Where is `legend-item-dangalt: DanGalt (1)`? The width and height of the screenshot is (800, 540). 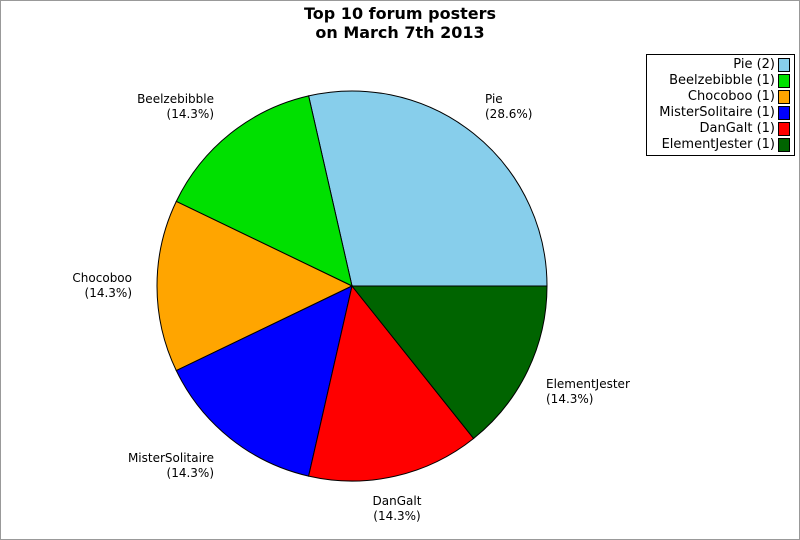 legend-item-dangalt: DanGalt (1) is located at coordinates (719, 129).